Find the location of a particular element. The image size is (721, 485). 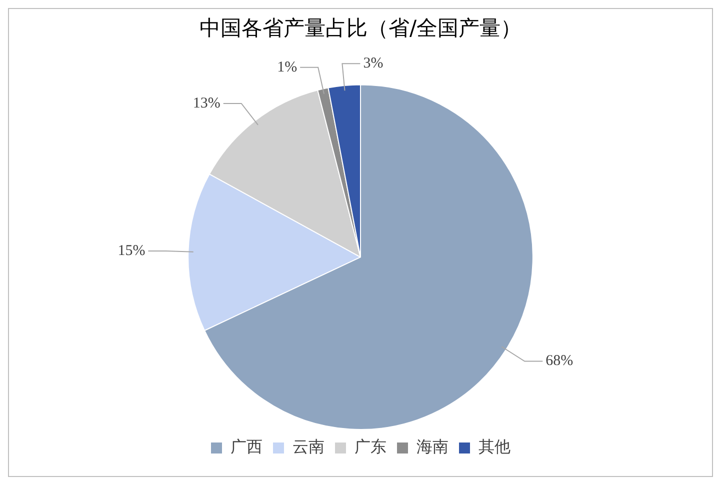

data-label: 13% is located at coordinates (206, 103).